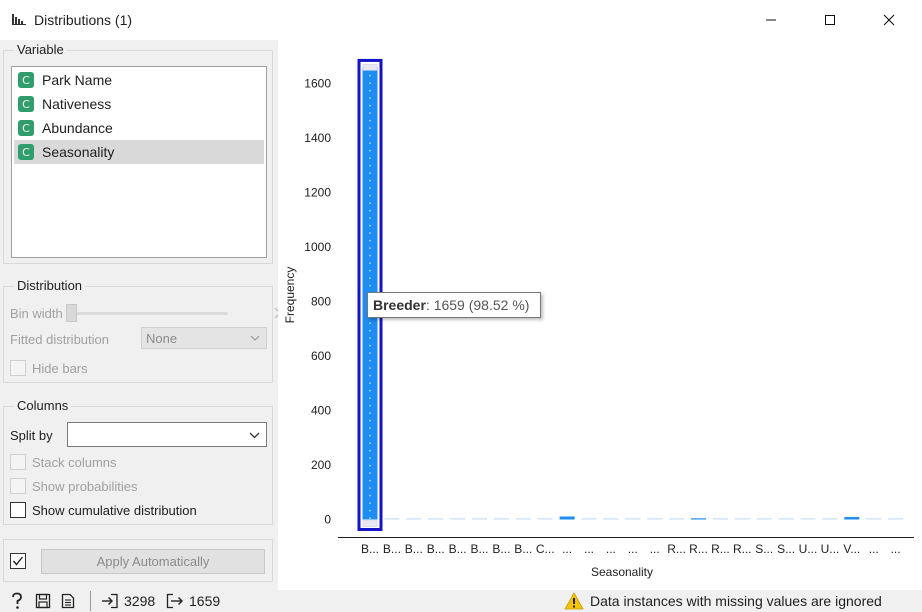 This screenshot has width=922, height=612. I want to click on save-button, so click(43, 601).